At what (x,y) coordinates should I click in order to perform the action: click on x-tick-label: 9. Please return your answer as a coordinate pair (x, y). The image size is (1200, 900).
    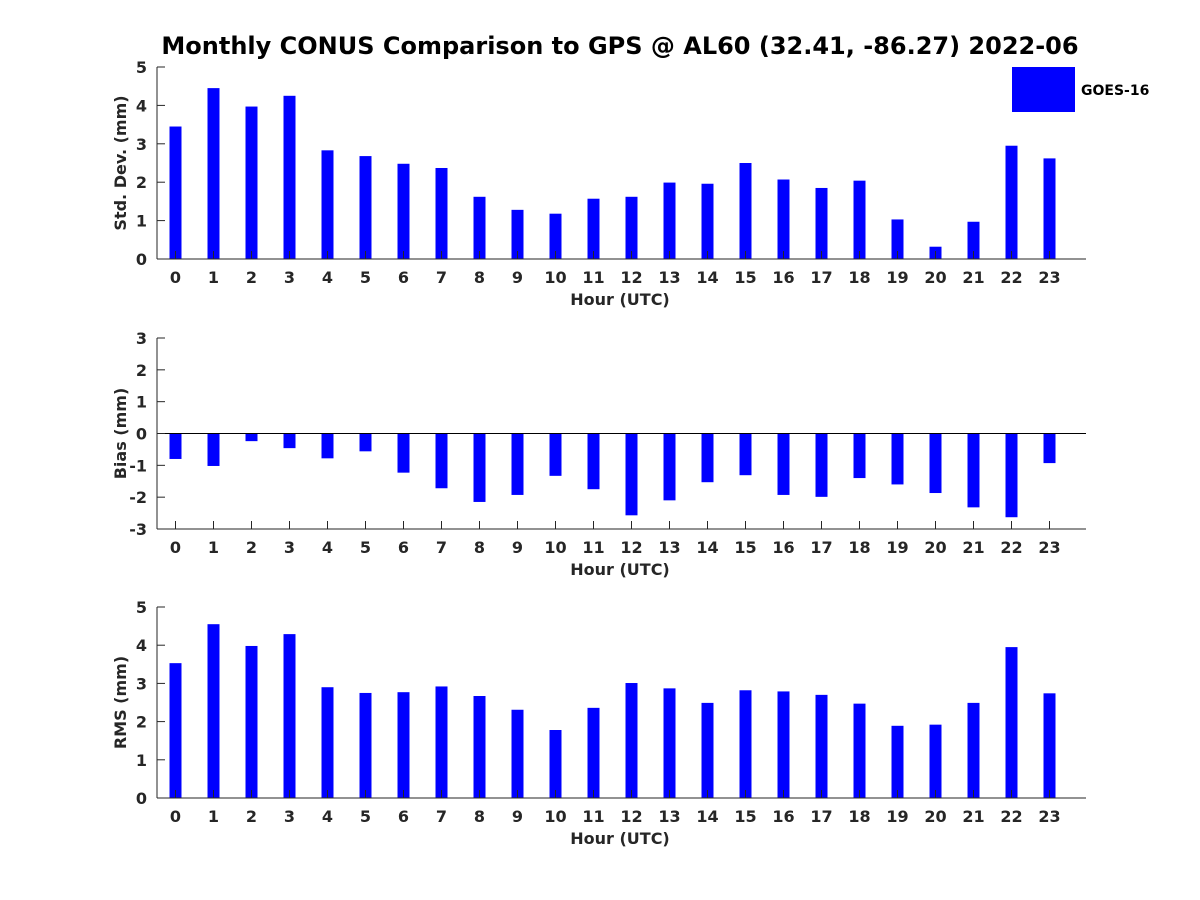
    Looking at the image, I should click on (517, 816).